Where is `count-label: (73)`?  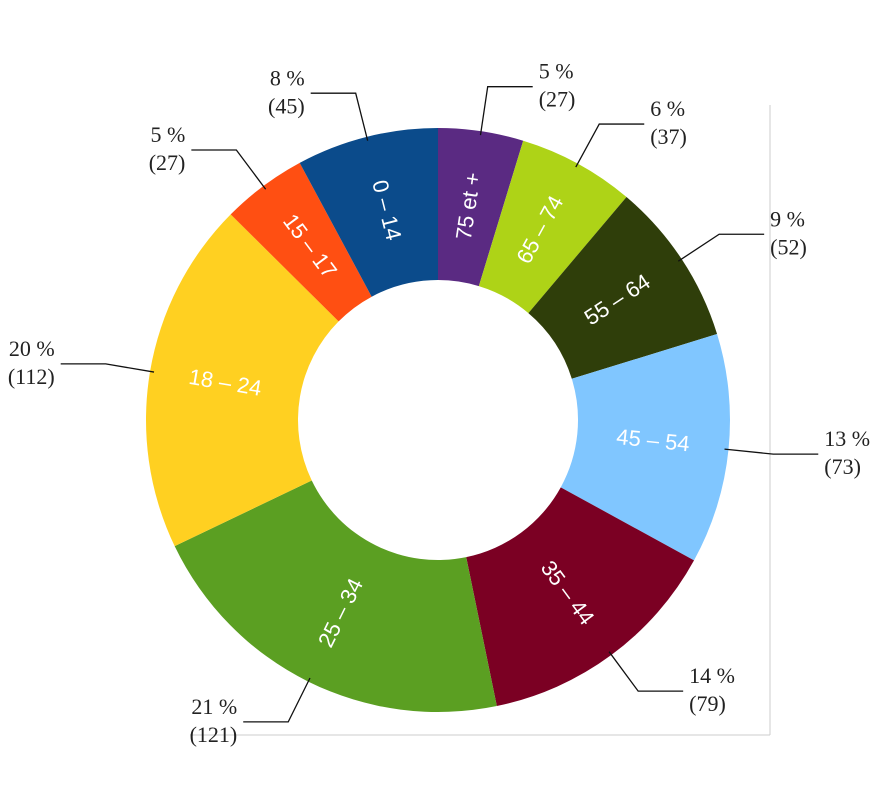 count-label: (73) is located at coordinates (842, 466).